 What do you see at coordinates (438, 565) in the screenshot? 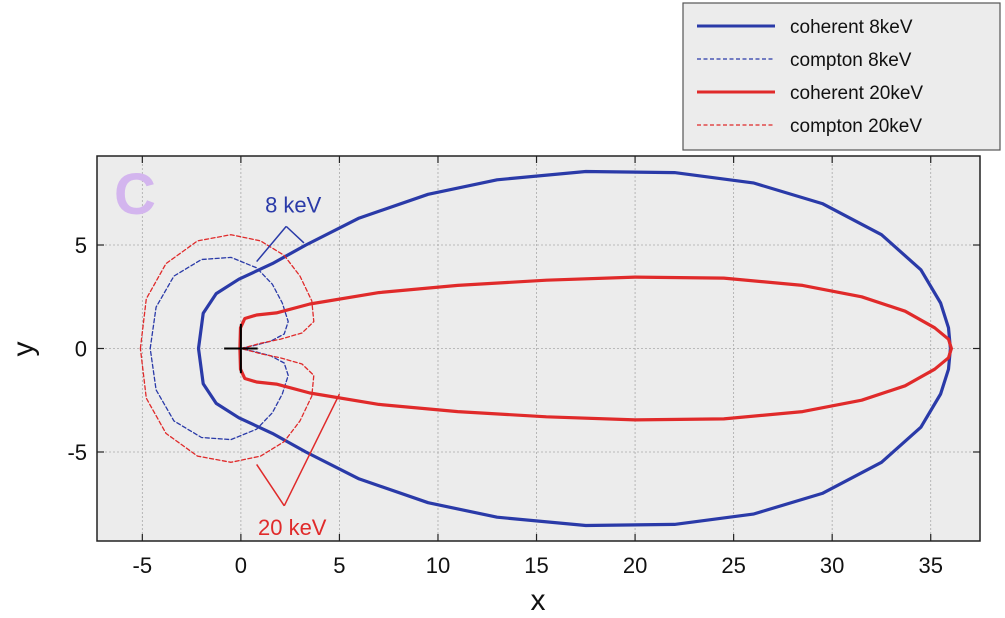
I see `x-tick-label: 10` at bounding box center [438, 565].